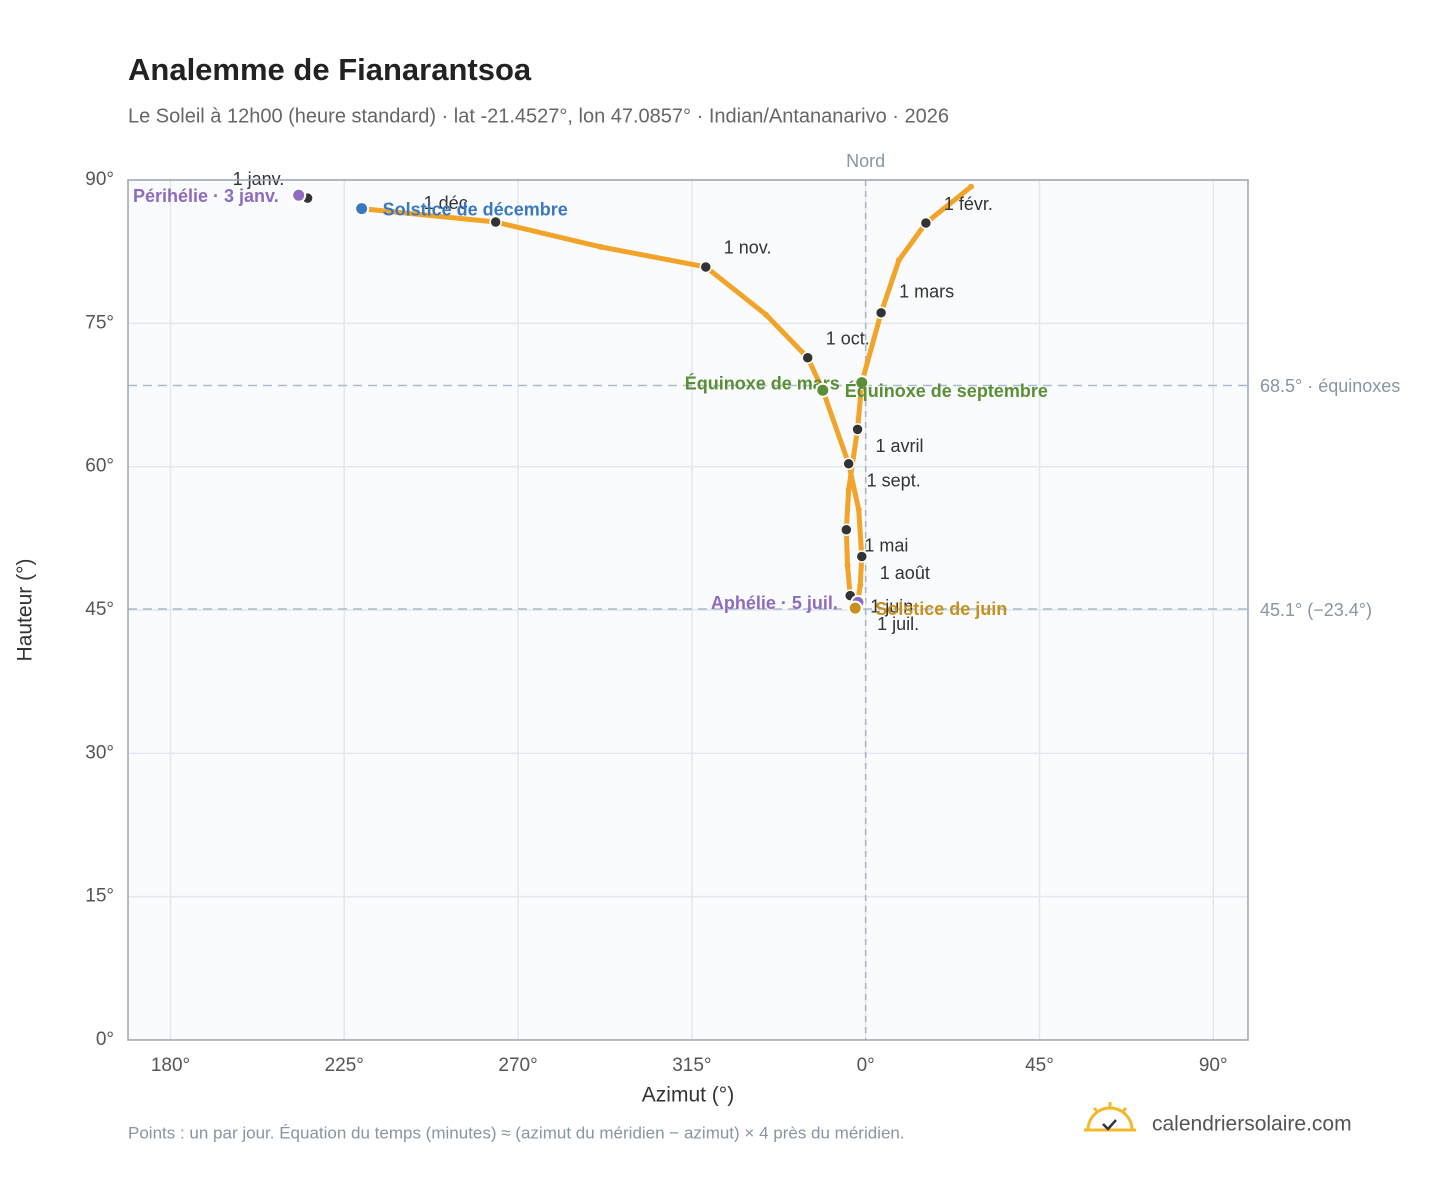  I want to click on x-axis-label: Azimut (°), so click(688, 1095).